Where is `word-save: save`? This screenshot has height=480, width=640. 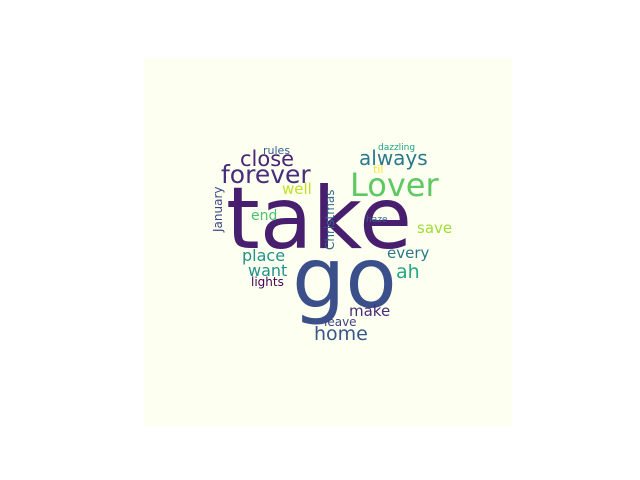
word-save: save is located at coordinates (435, 228).